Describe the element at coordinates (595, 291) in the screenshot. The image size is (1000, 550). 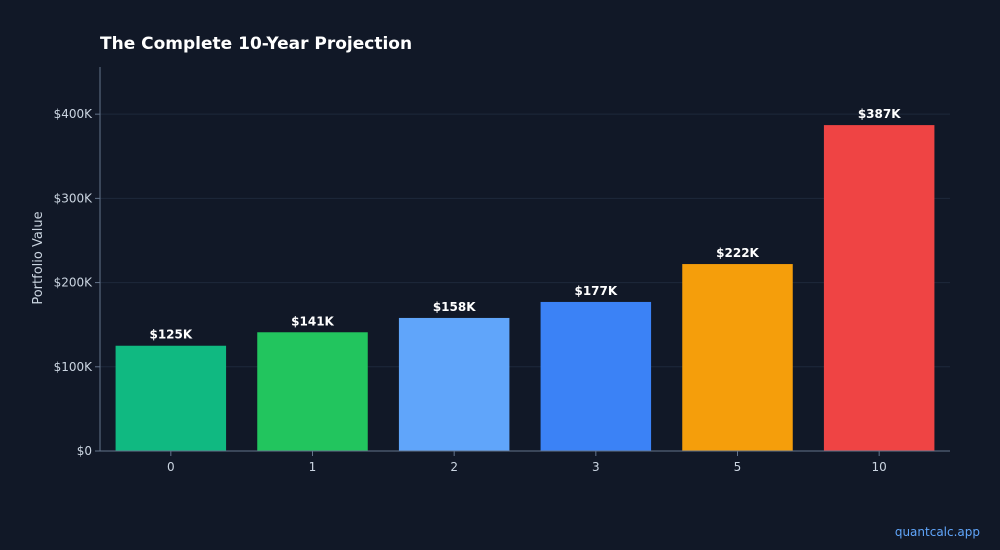
I see `bar-value-label: $177K` at that location.